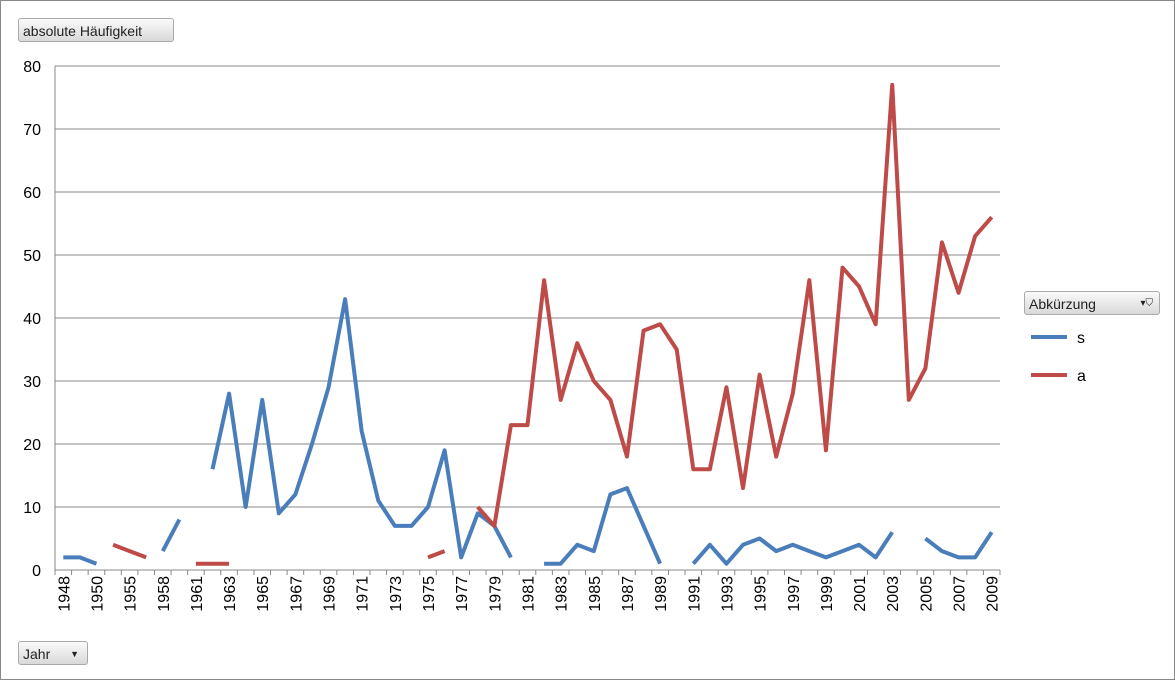 The image size is (1175, 680). Describe the element at coordinates (32, 508) in the screenshot. I see `y-tick-label: 10` at that location.